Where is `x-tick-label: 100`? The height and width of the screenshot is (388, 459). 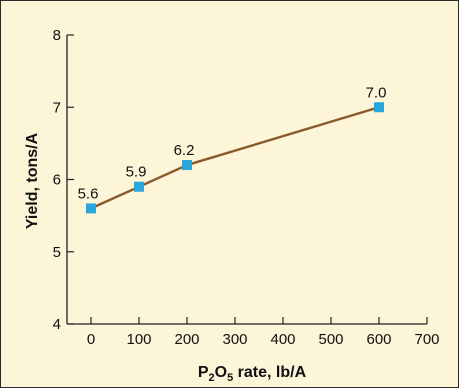 x-tick-label: 100 is located at coordinates (138, 339).